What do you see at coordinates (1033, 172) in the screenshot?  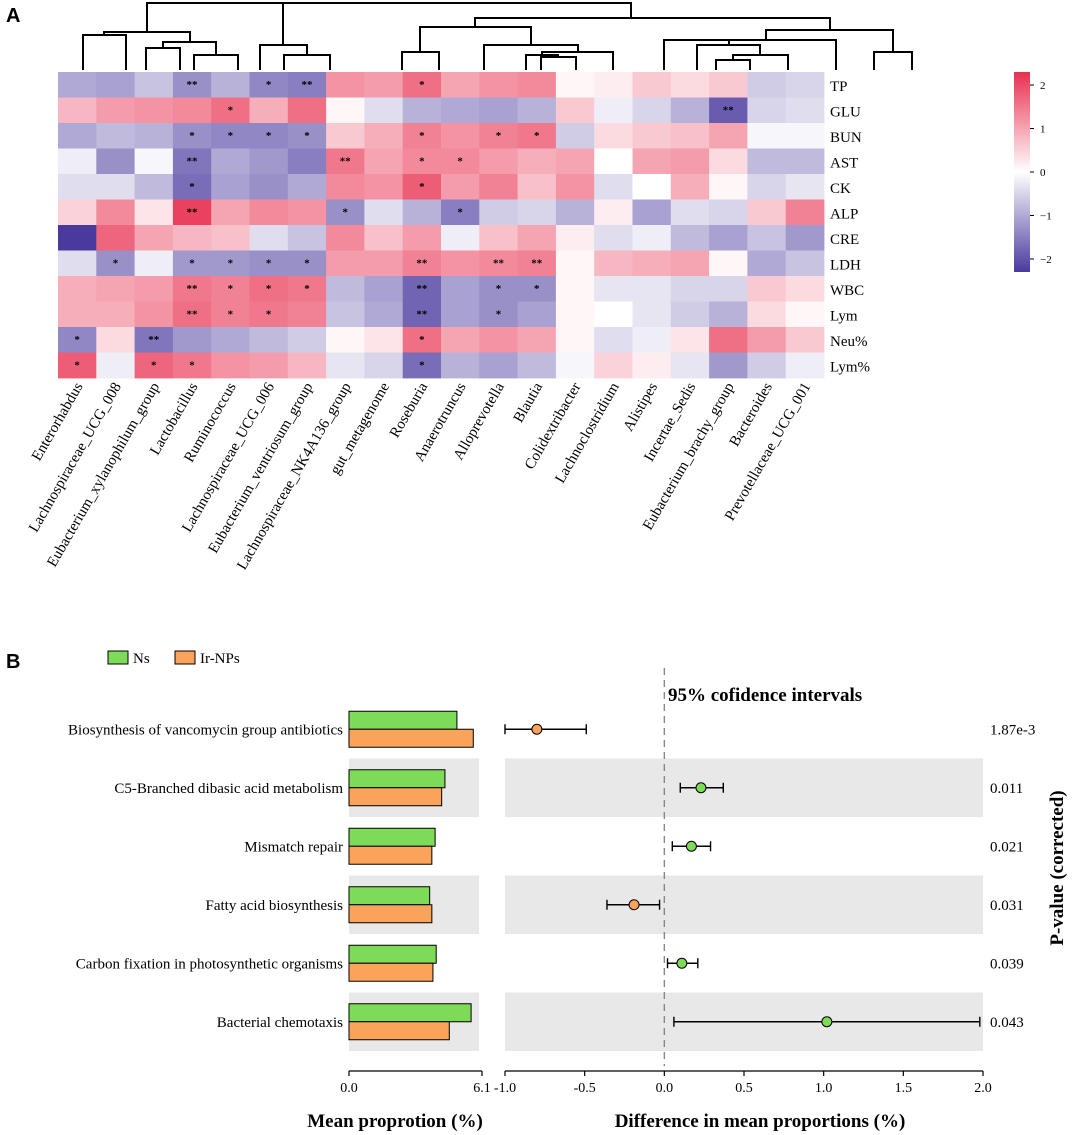 I see `colorbar: 2 1 0 −1 −2` at bounding box center [1033, 172].